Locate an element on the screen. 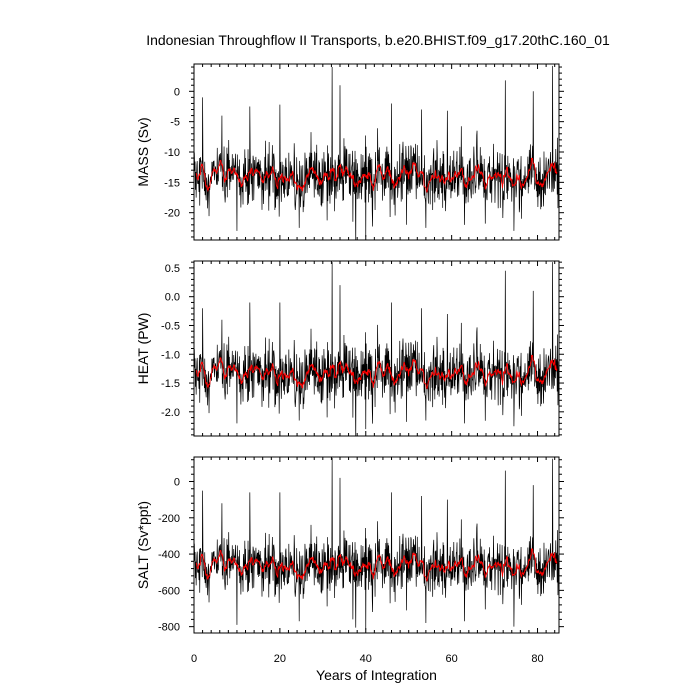 Image resolution: width=700 pixels, height=700 pixels. y-tick-label: -800 is located at coordinates (169, 628).